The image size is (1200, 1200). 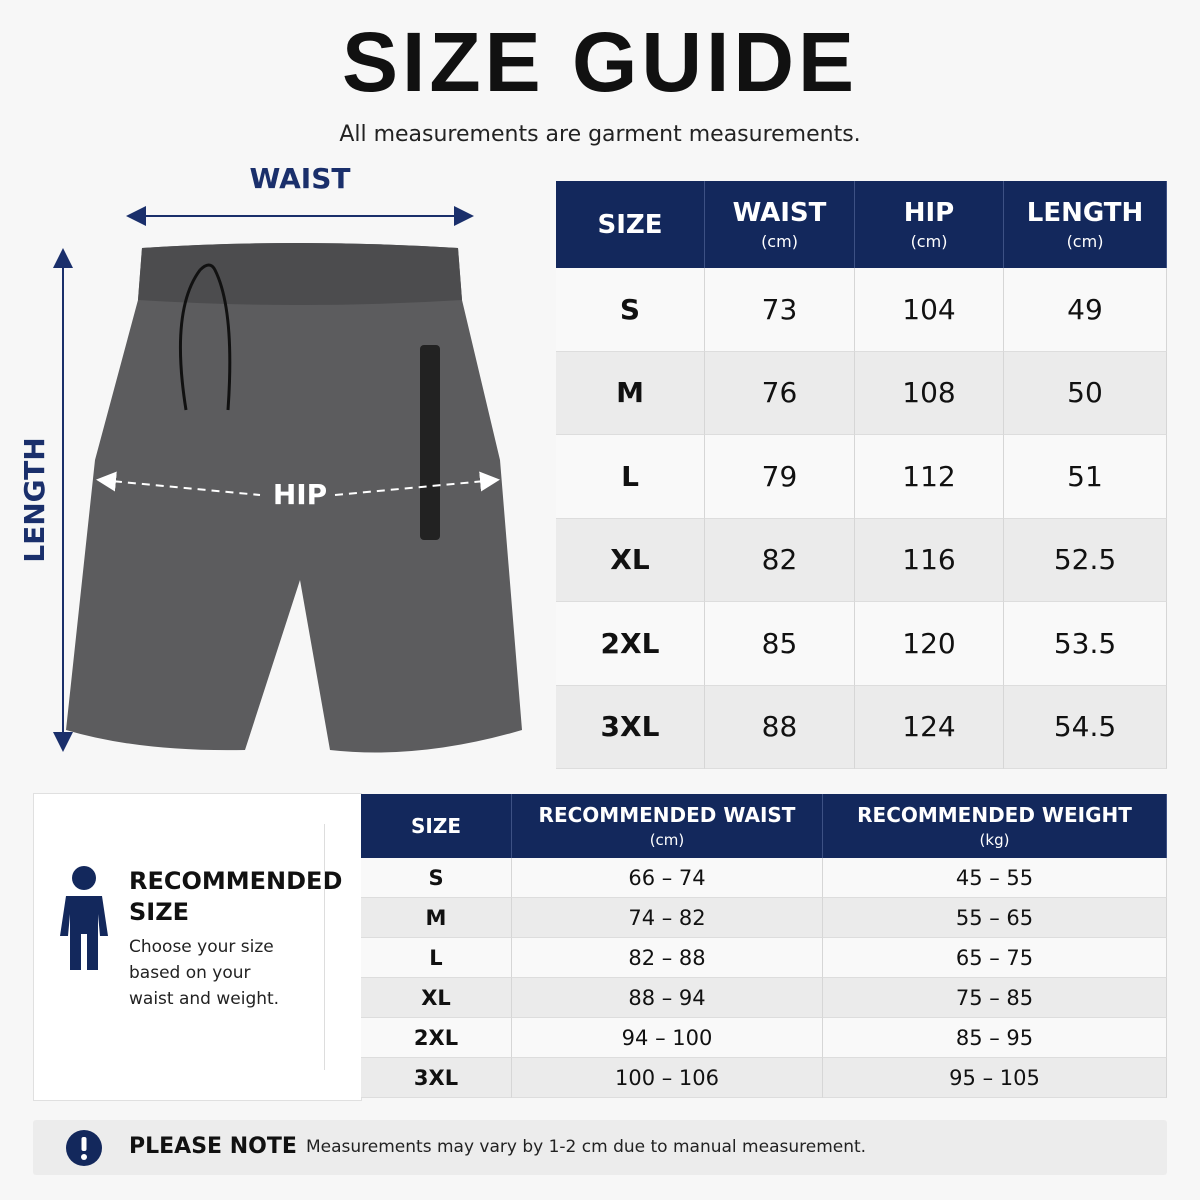 What do you see at coordinates (780, 310) in the screenshot?
I see `value-cell: 73` at bounding box center [780, 310].